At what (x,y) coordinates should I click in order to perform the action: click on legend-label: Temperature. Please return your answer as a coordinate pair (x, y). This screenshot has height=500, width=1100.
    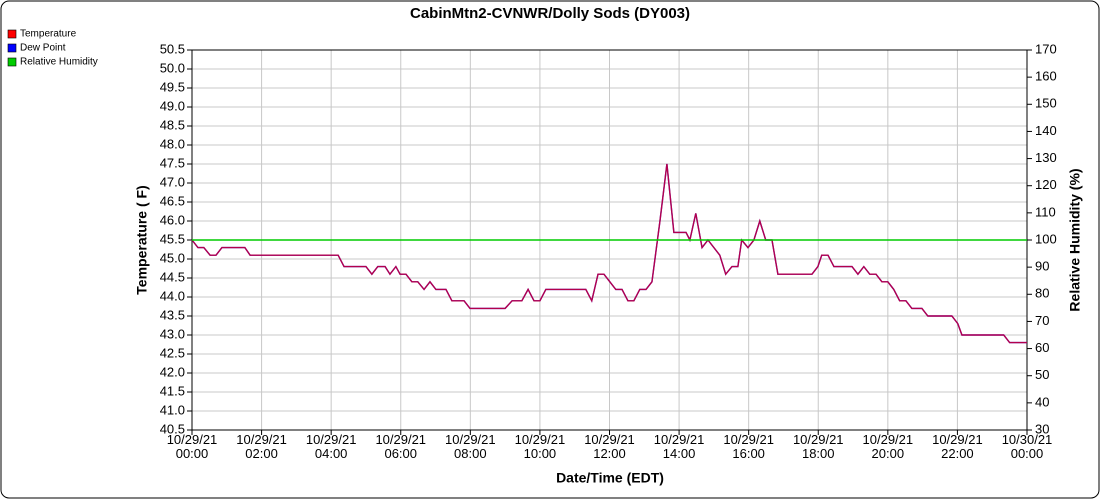
    Looking at the image, I should click on (48, 34).